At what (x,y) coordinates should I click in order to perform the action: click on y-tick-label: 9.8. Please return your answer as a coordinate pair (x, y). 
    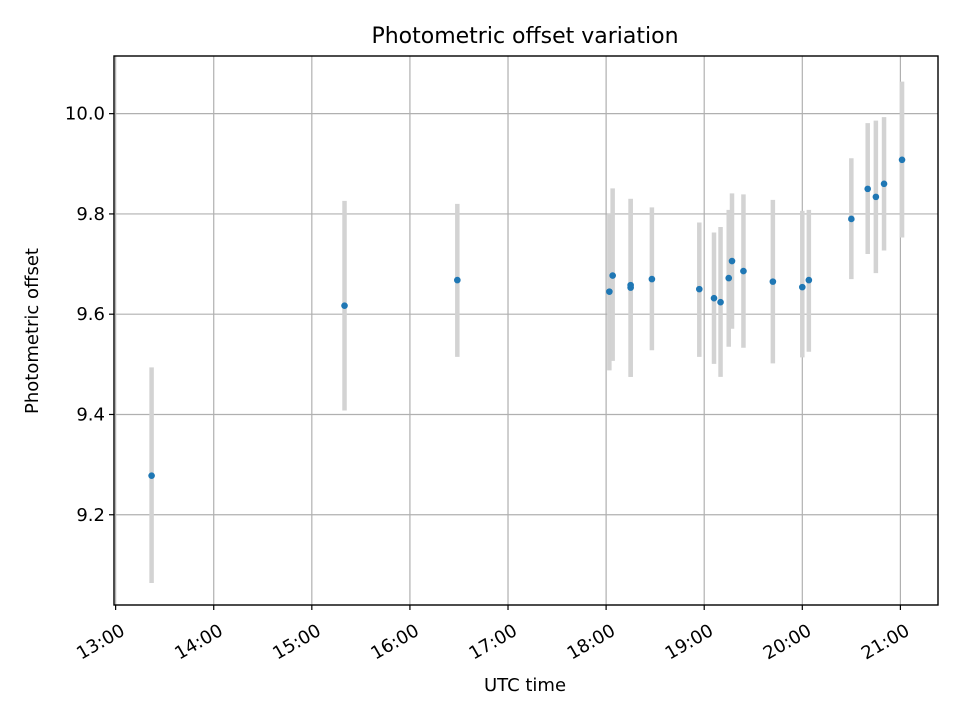
    Looking at the image, I should click on (90, 214).